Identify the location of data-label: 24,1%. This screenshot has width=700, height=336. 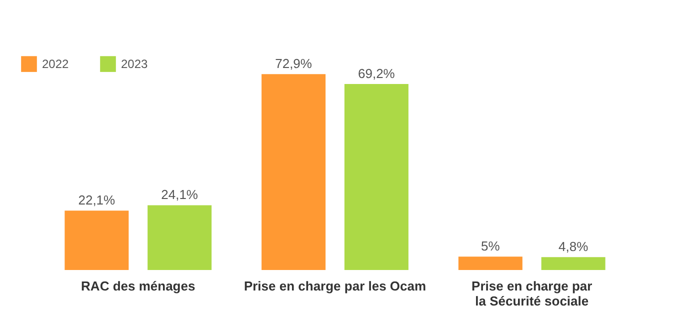
(179, 194).